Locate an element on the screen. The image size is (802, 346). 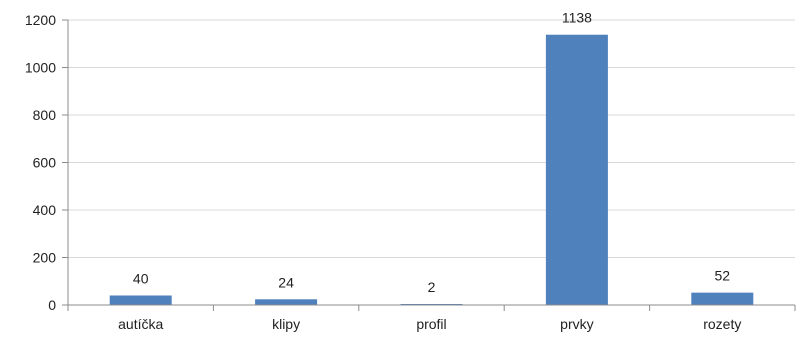
y-tick-label: 1200 is located at coordinates (40, 20).